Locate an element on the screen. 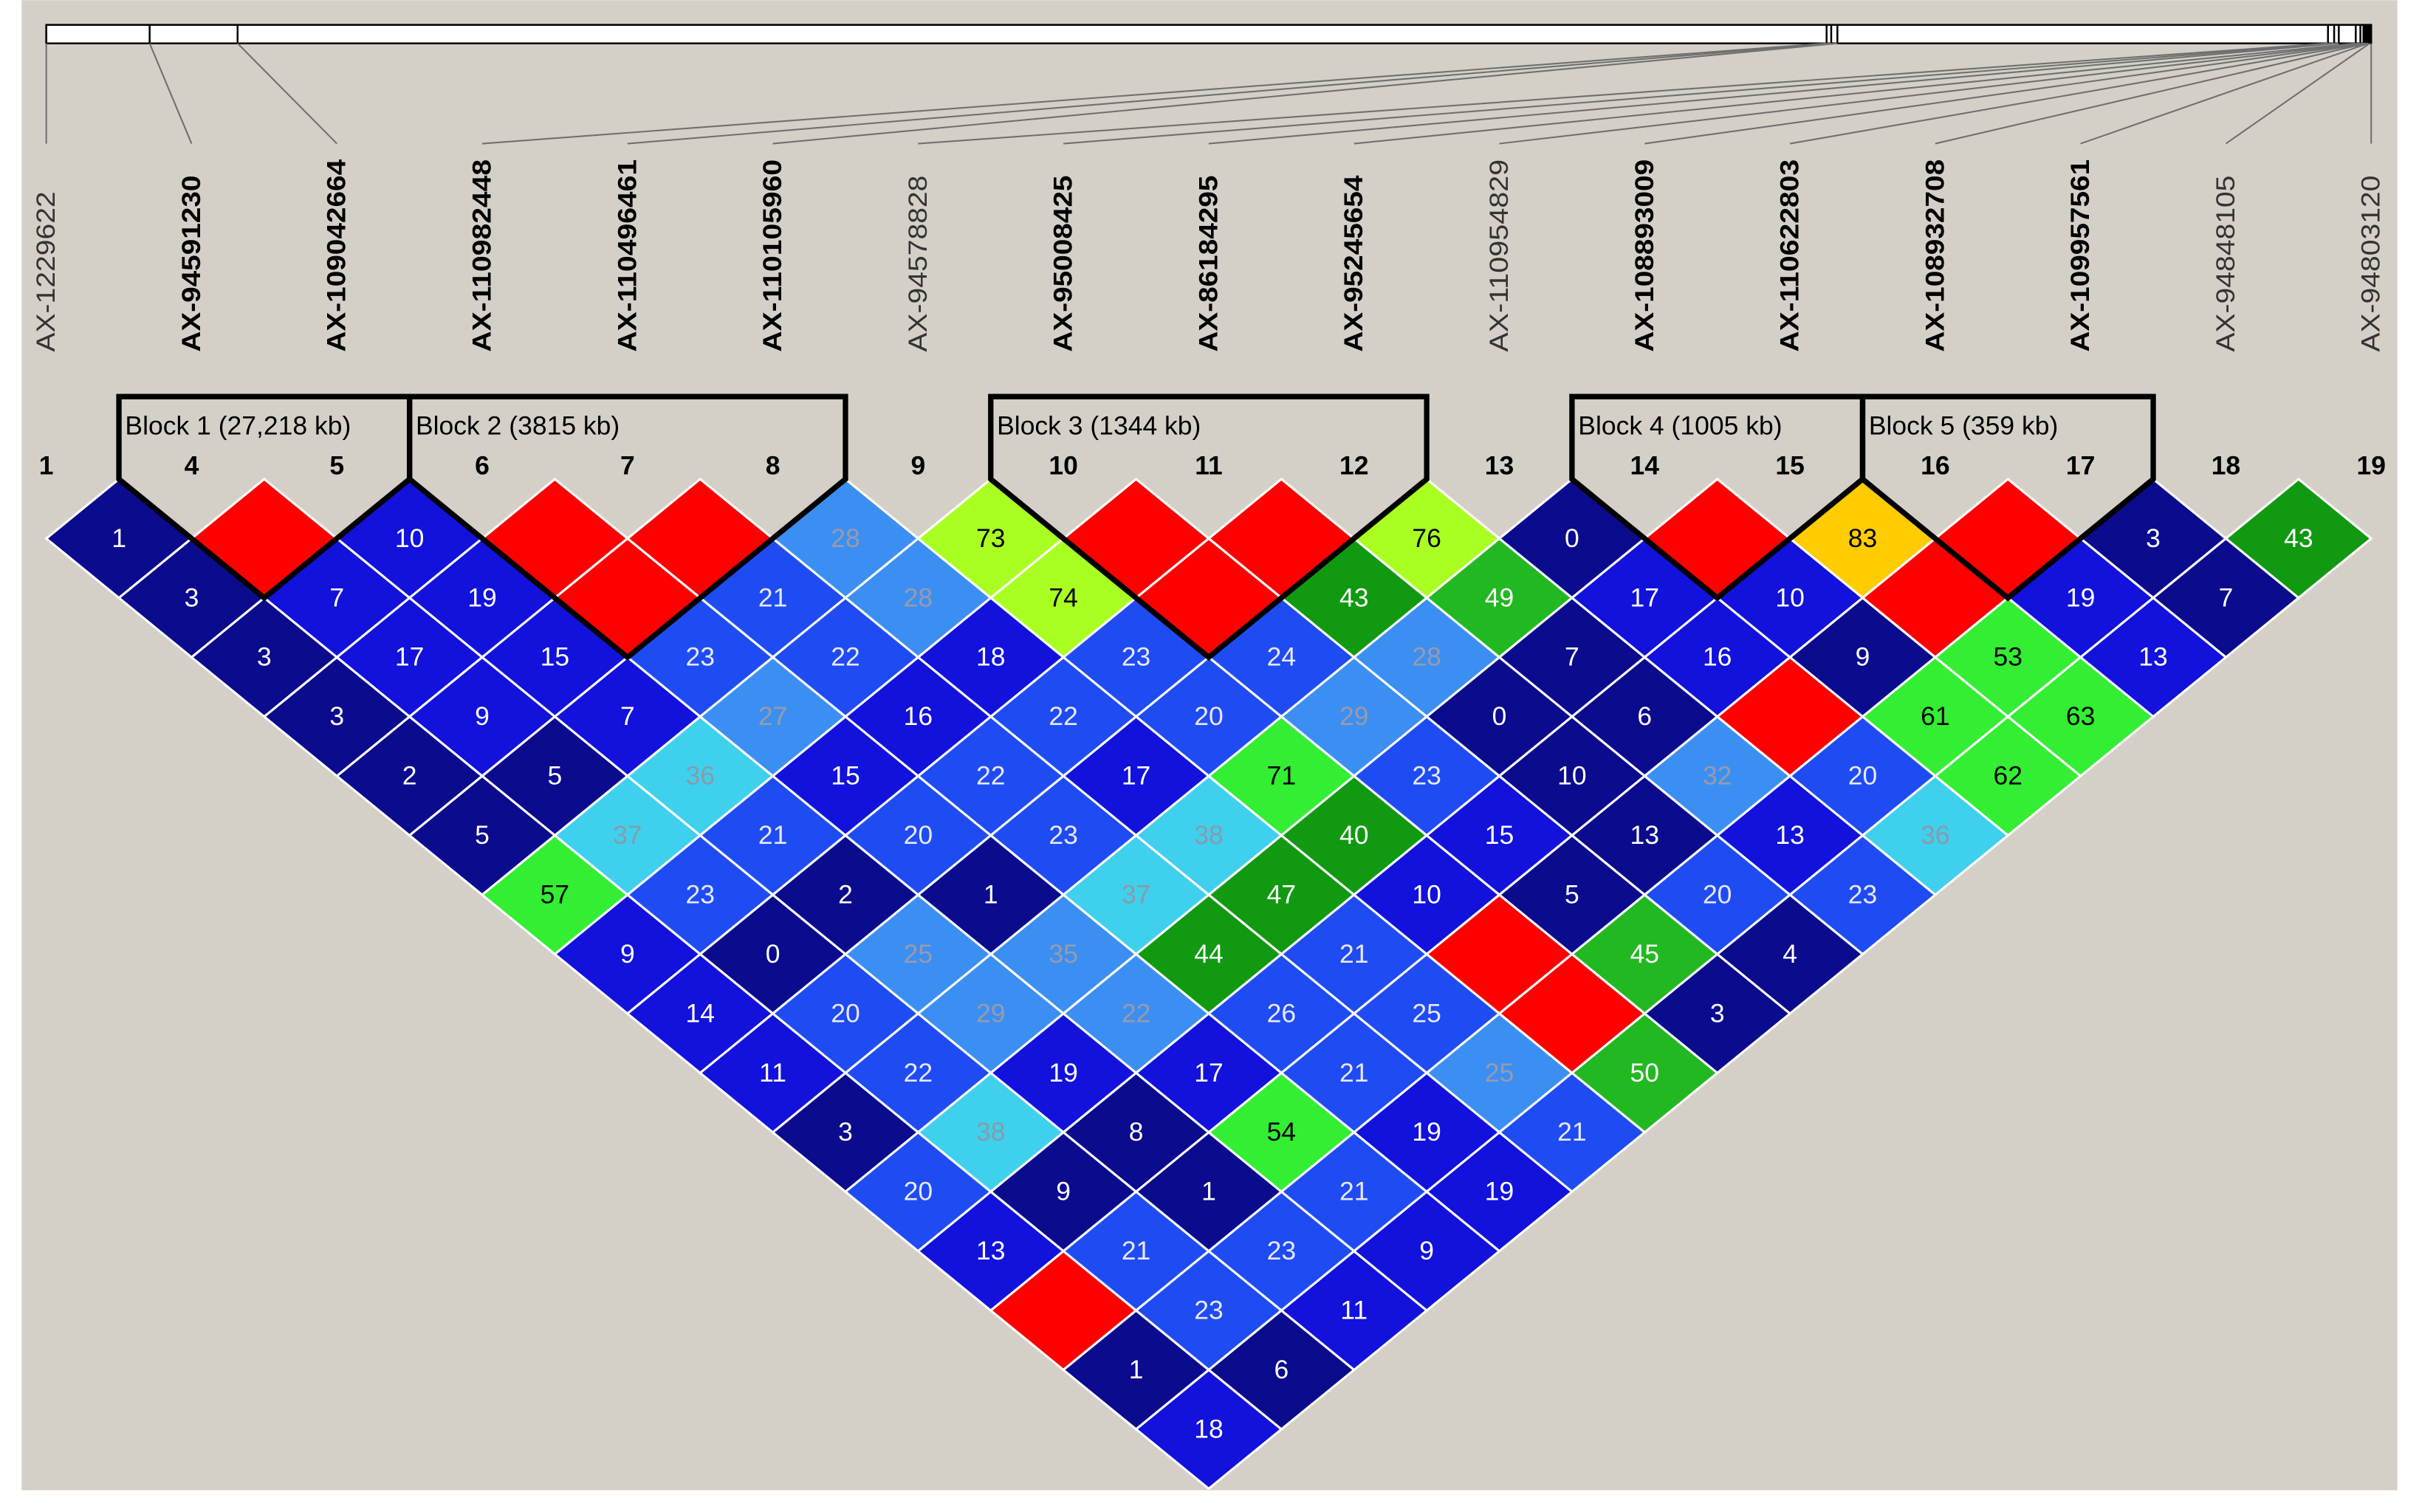 This screenshot has width=2419, height=1512. marker-number: 18 is located at coordinates (2226, 466).